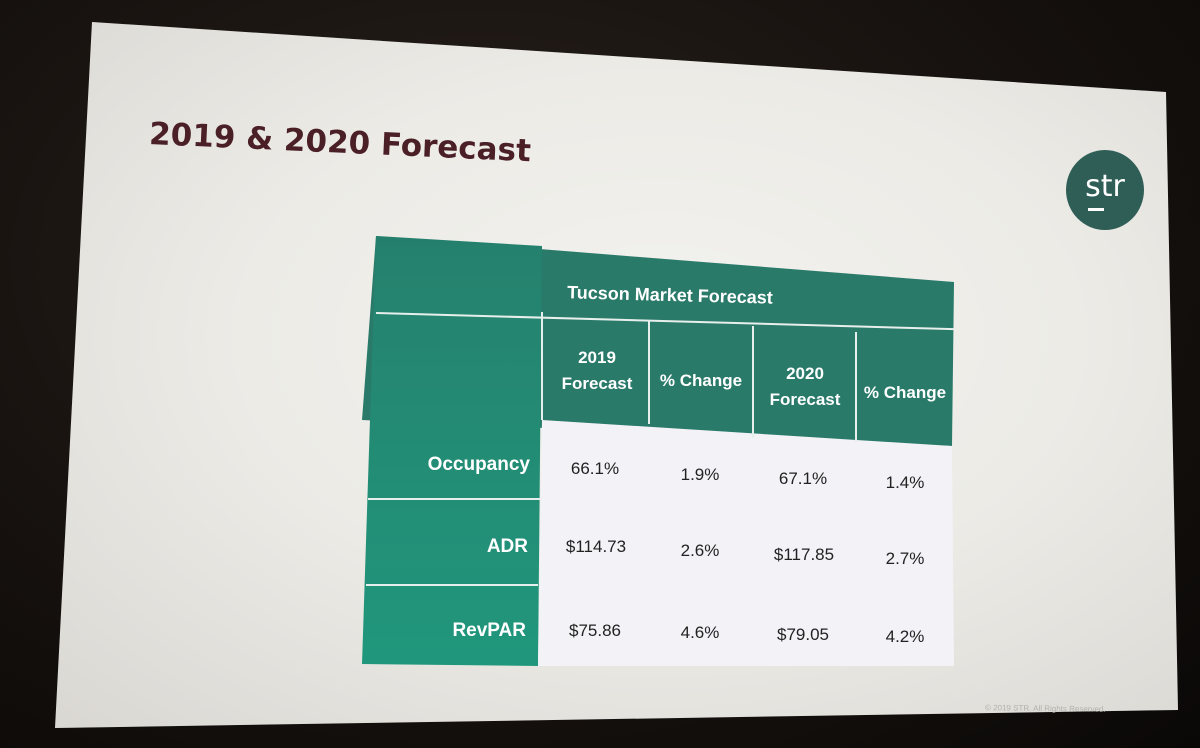 Image resolution: width=1200 pixels, height=748 pixels. I want to click on table-cell: 4.6%, so click(700, 632).